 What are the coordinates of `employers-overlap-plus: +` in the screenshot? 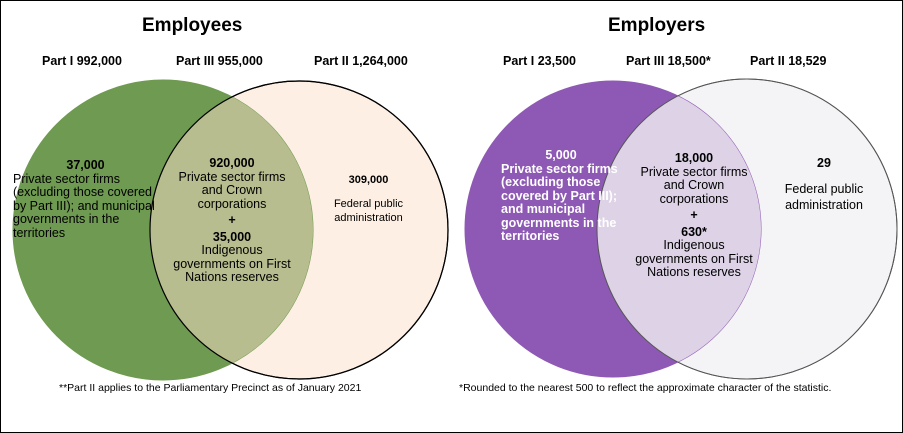 It's located at (694, 215).